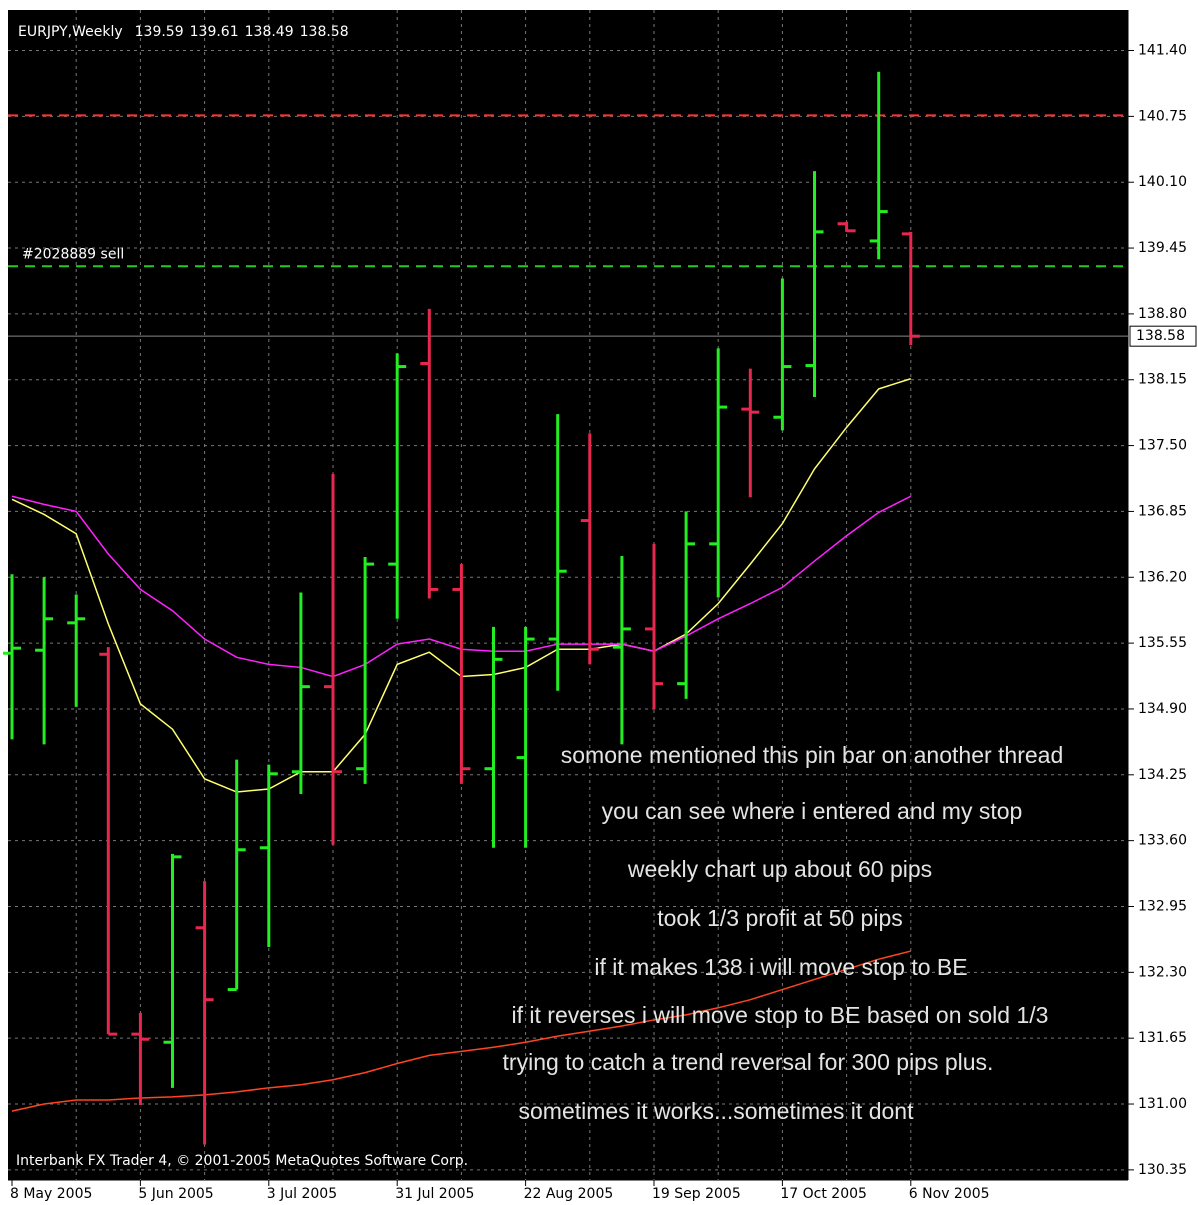  Describe the element at coordinates (1162, 182) in the screenshot. I see `y-tick-label: 140.10` at that location.